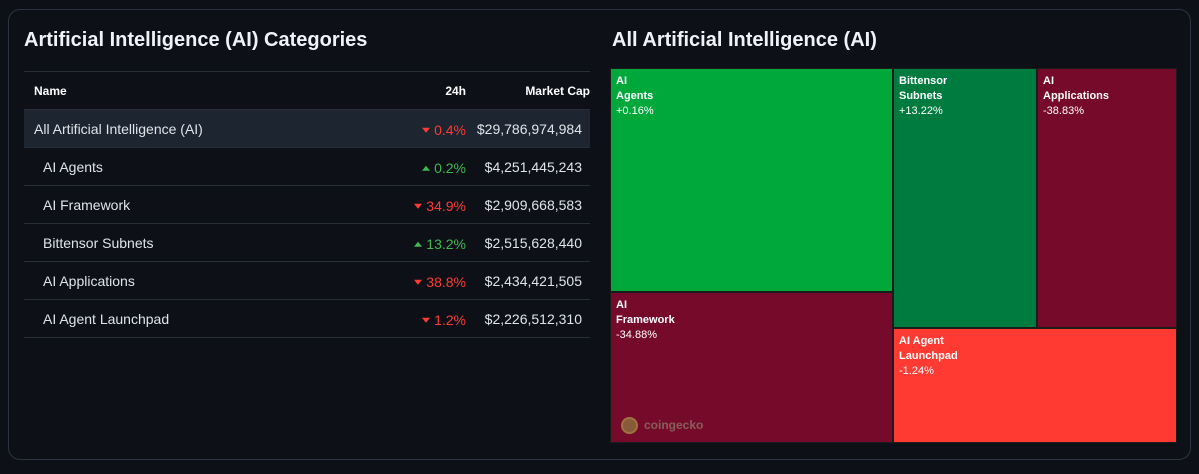 The width and height of the screenshot is (1199, 474). Describe the element at coordinates (444, 130) in the screenshot. I see `row-change: 0.4%` at that location.